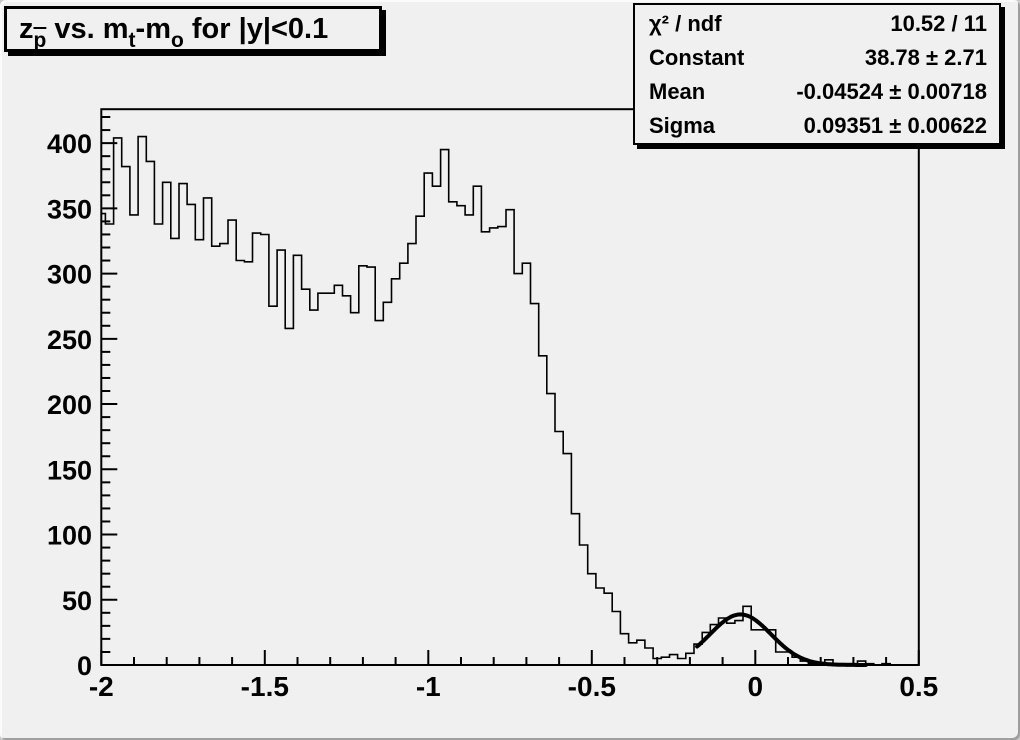  Describe the element at coordinates (817, 24) in the screenshot. I see `stats-row-chi2: χ² / ndf 10.52 / 11` at that location.